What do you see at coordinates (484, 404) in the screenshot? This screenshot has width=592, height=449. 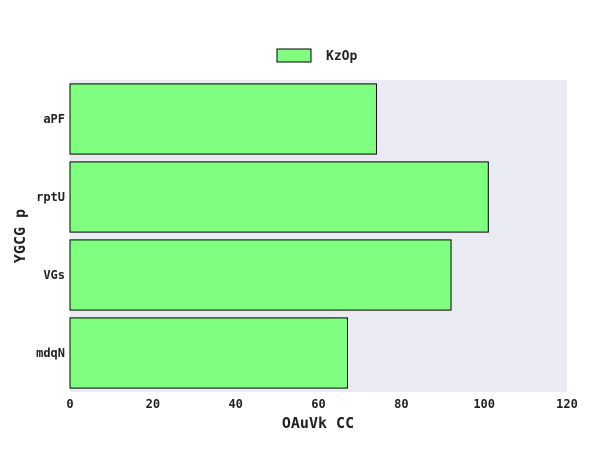 I see `x-tick-label: 100` at bounding box center [484, 404].